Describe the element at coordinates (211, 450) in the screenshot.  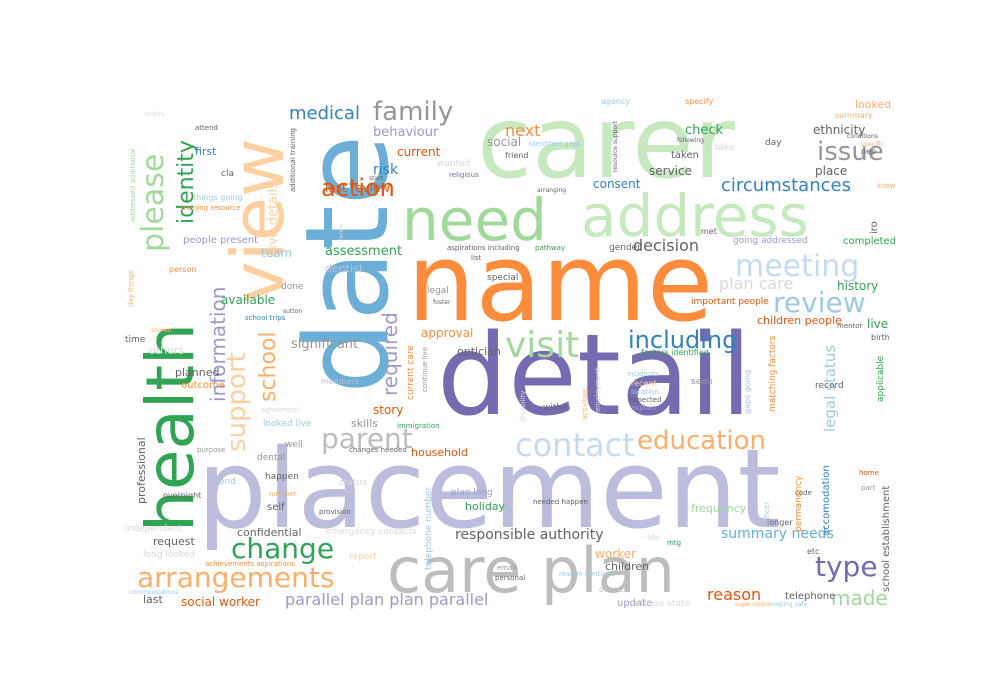
I see `word-purpose: purpose` at that location.